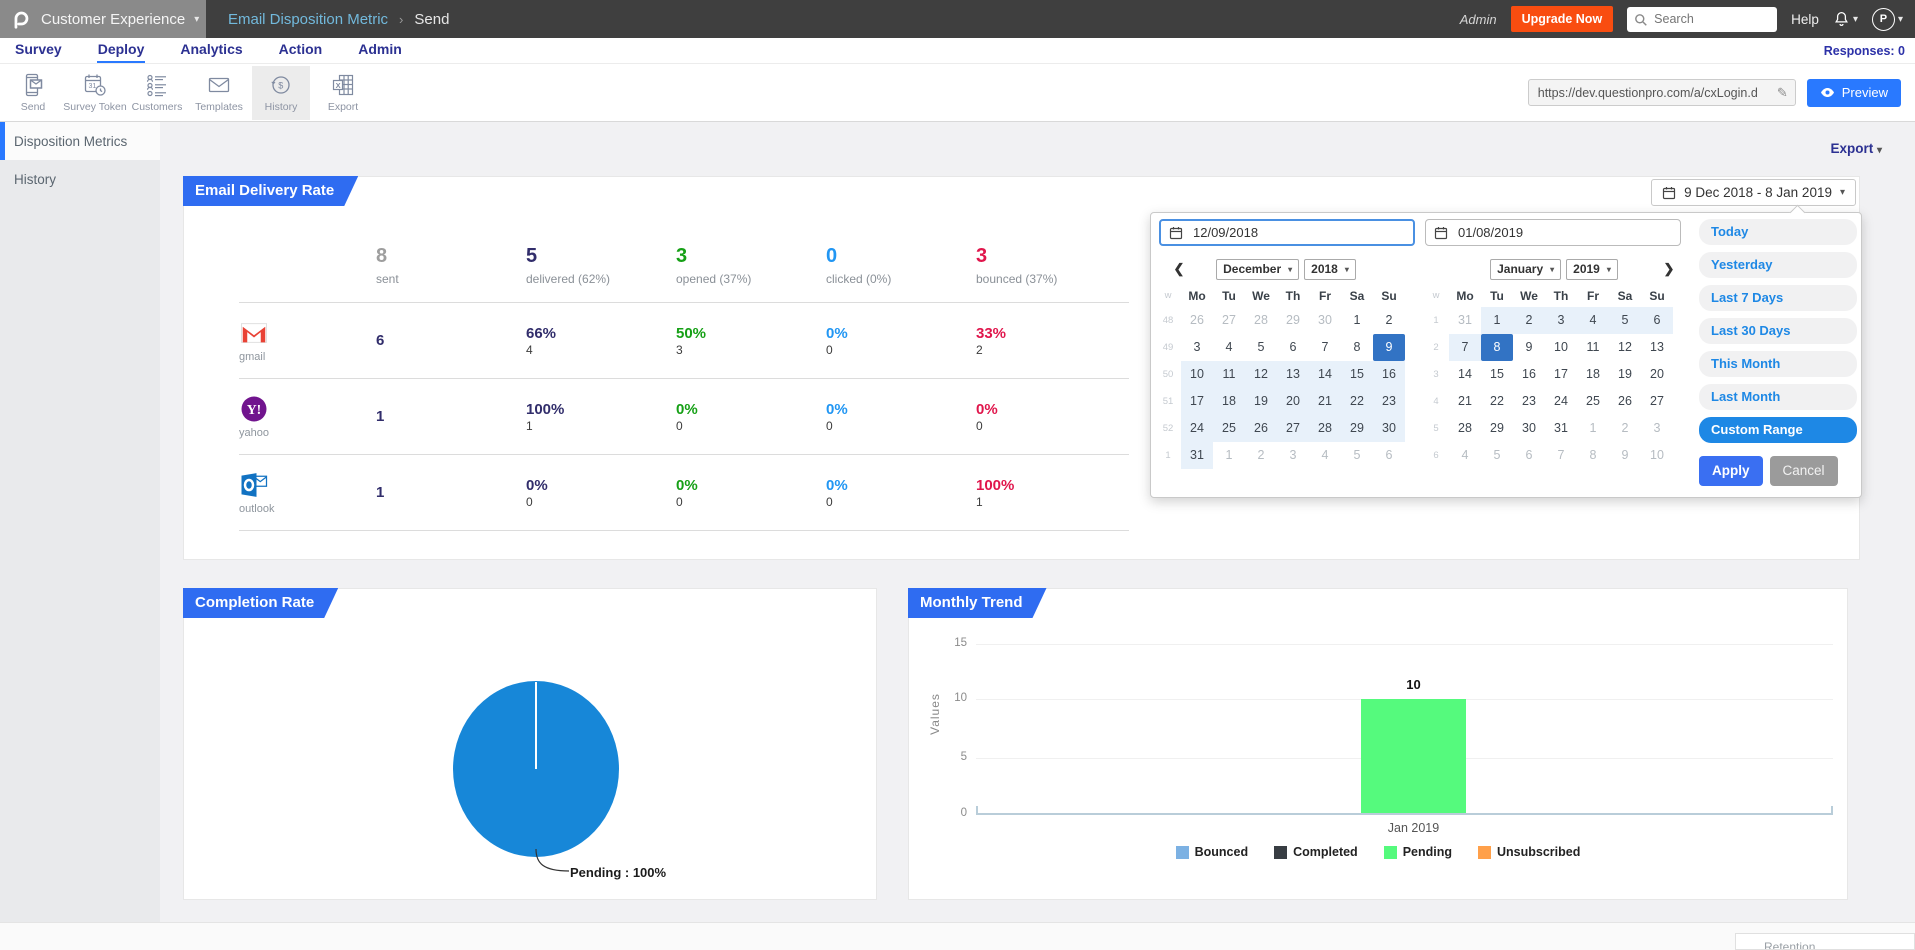 The height and width of the screenshot is (950, 1915). What do you see at coordinates (1258, 269) in the screenshot?
I see `month-select: December ▾` at bounding box center [1258, 269].